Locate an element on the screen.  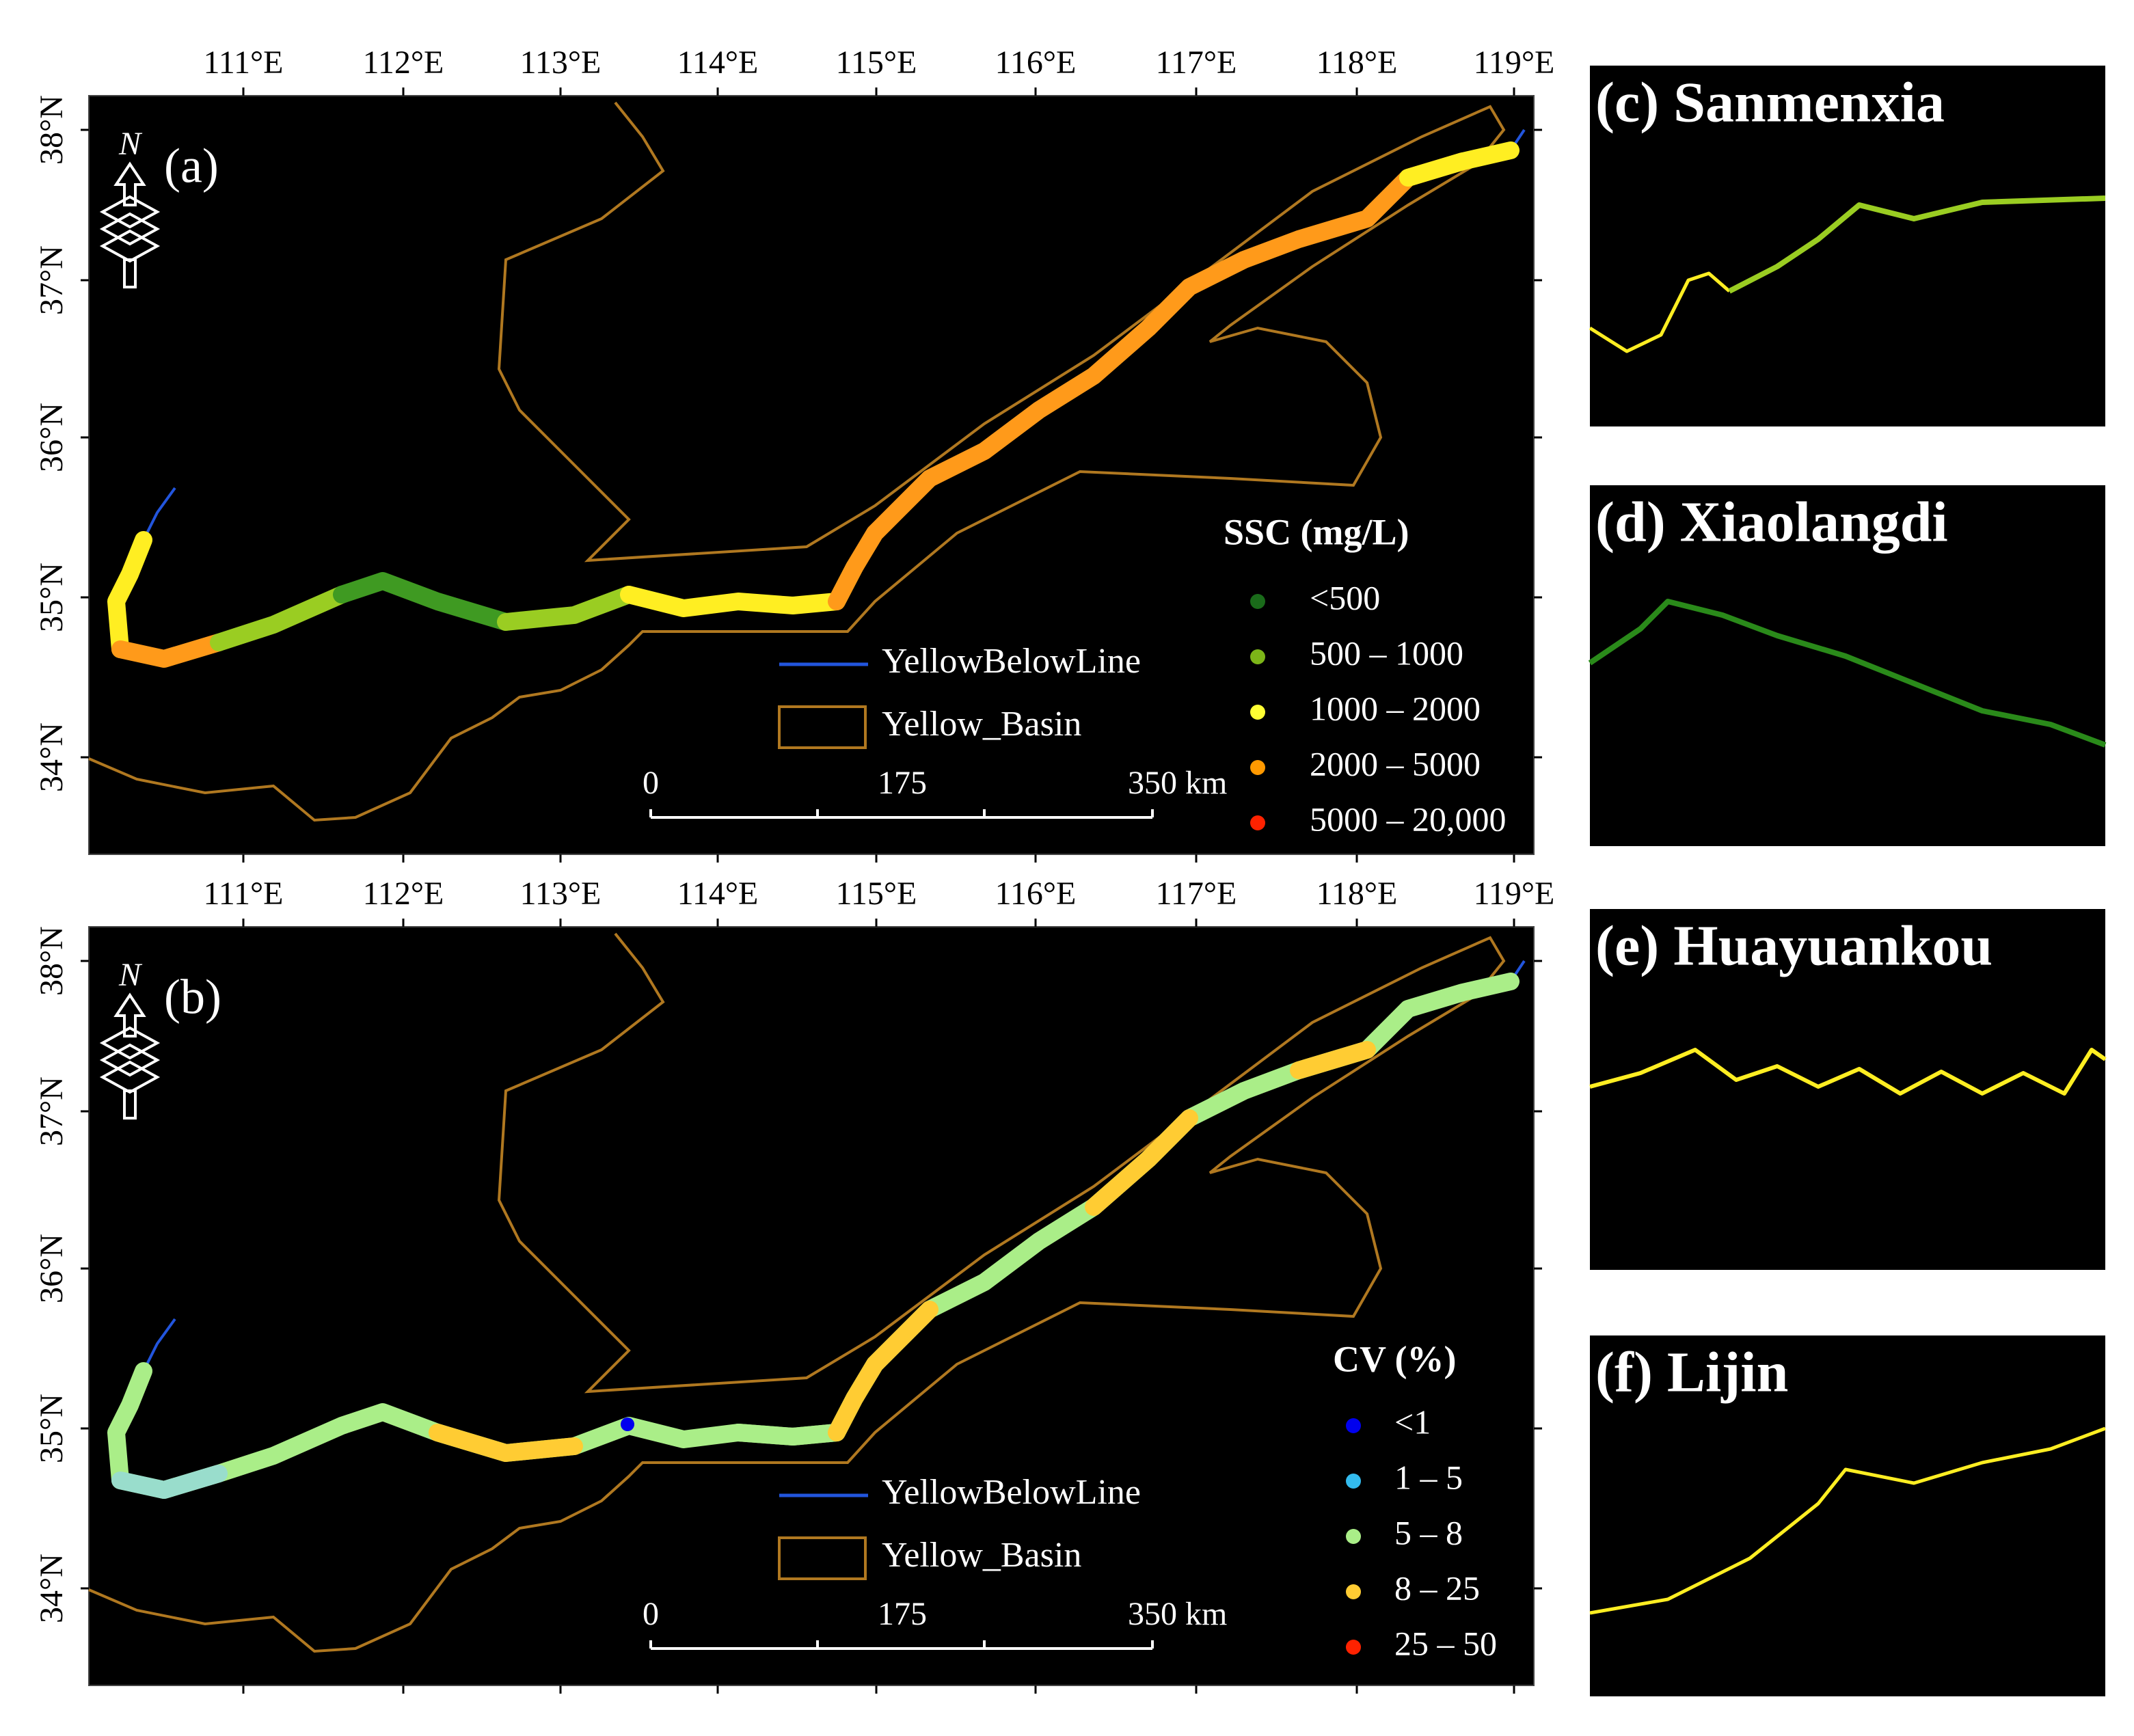
x-tick-label: 115°E is located at coordinates (876, 62).